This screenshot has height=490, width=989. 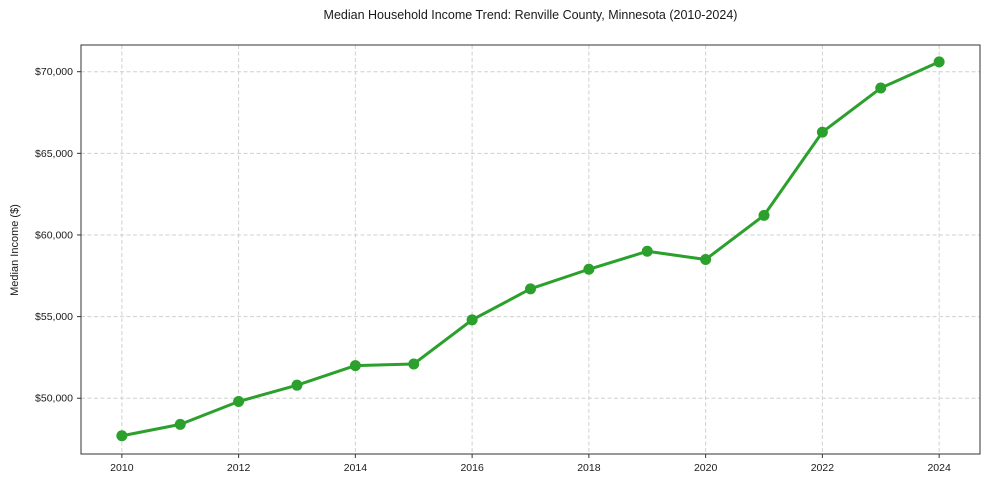 What do you see at coordinates (706, 259) in the screenshot?
I see `data-point-2020` at bounding box center [706, 259].